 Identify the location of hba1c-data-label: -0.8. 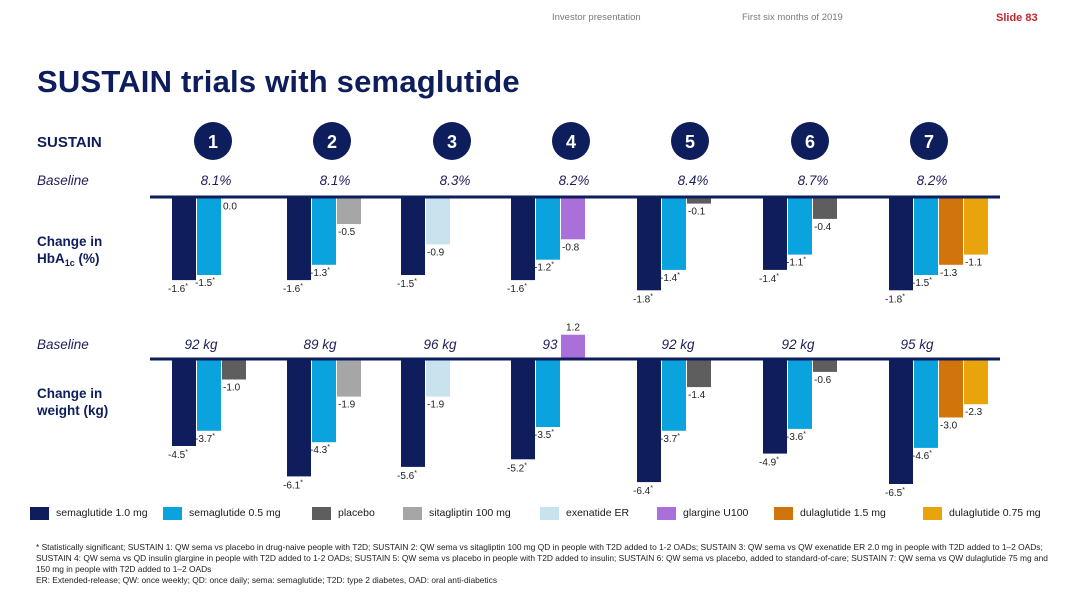
(571, 247).